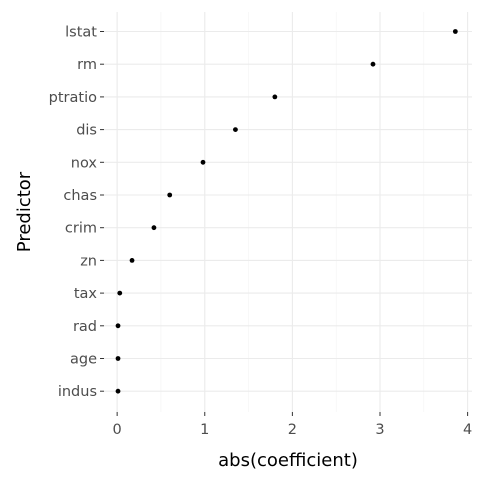 The height and width of the screenshot is (480, 480). Describe the element at coordinates (373, 64) in the screenshot. I see `data-point-rm` at that location.